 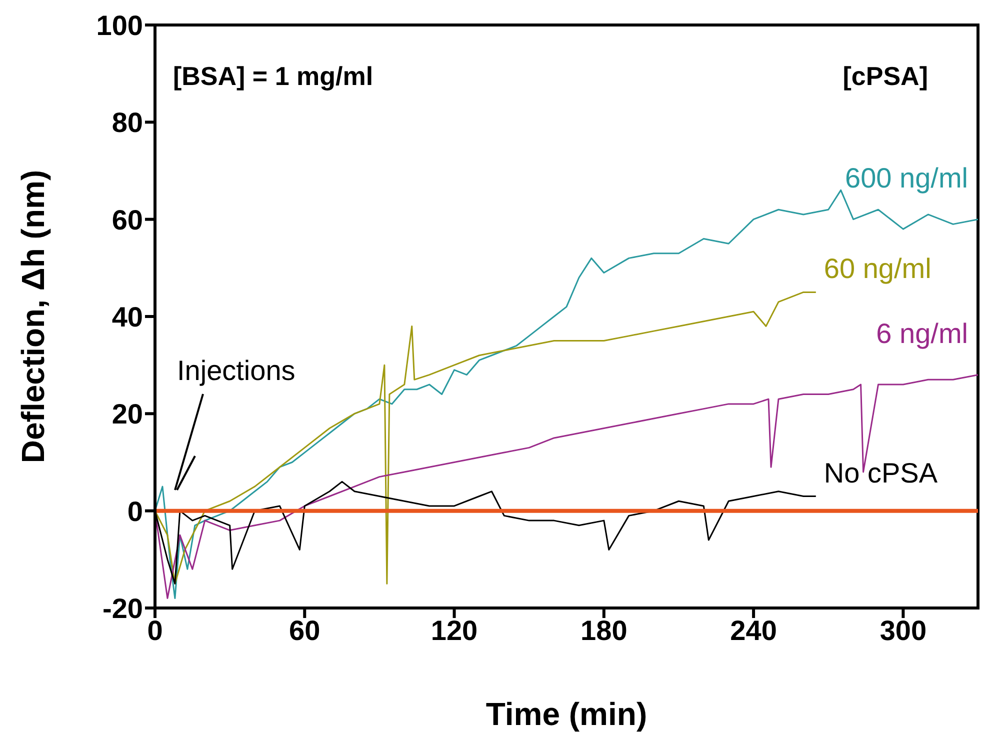 What do you see at coordinates (135, 511) in the screenshot?
I see `y-tick-label: 0` at bounding box center [135, 511].